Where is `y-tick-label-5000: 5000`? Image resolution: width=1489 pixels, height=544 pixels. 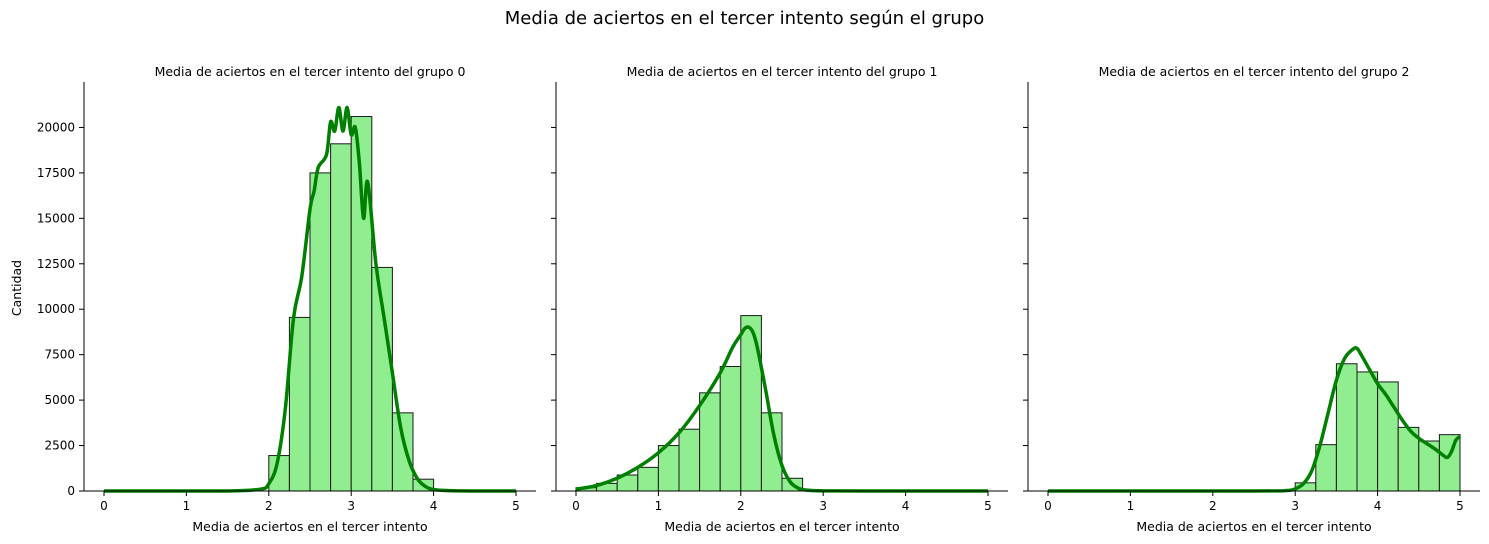 y-tick-label-5000: 5000 is located at coordinates (59, 400).